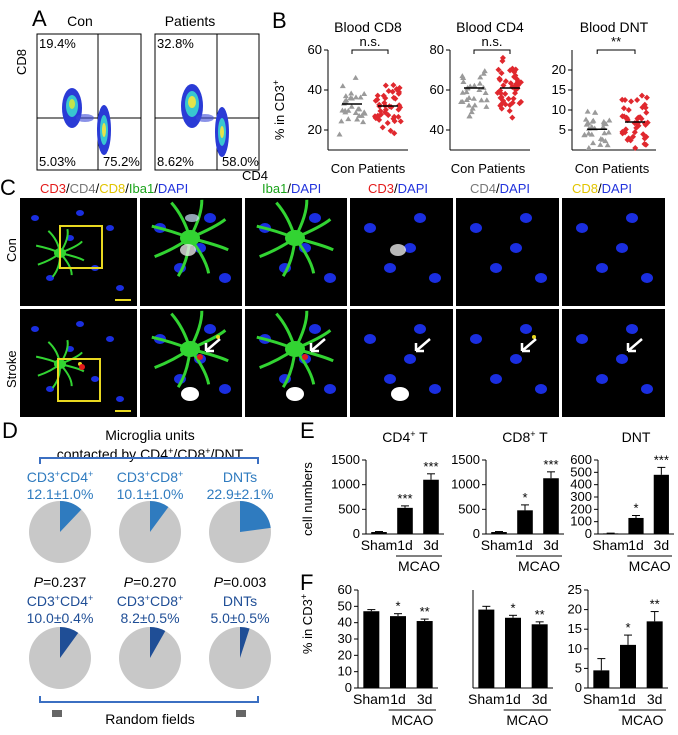 This screenshot has width=678, height=735. I want to click on bar-y-tick-label: 60, so click(345, 589).